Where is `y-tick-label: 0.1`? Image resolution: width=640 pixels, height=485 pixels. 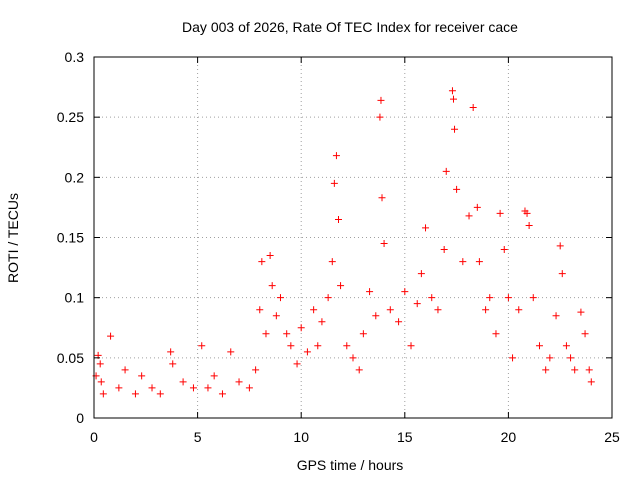
y-tick-label: 0.1 is located at coordinates (75, 298).